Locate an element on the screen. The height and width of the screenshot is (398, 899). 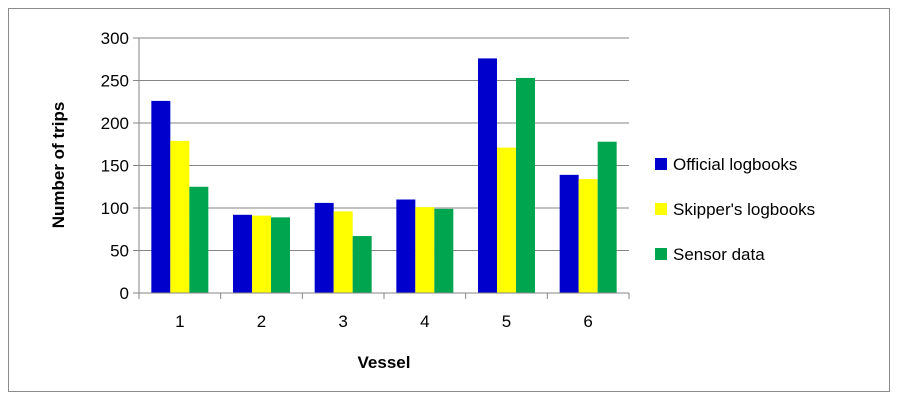
x-tick-label: 3 is located at coordinates (342, 321).